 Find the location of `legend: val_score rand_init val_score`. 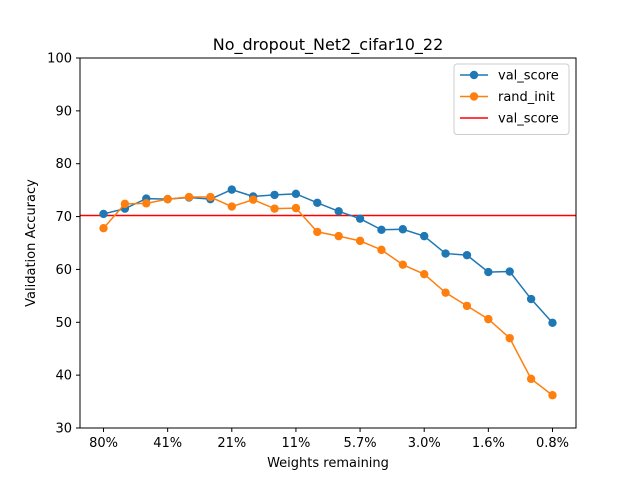

legend: val_score rand_init val_score is located at coordinates (511, 99).